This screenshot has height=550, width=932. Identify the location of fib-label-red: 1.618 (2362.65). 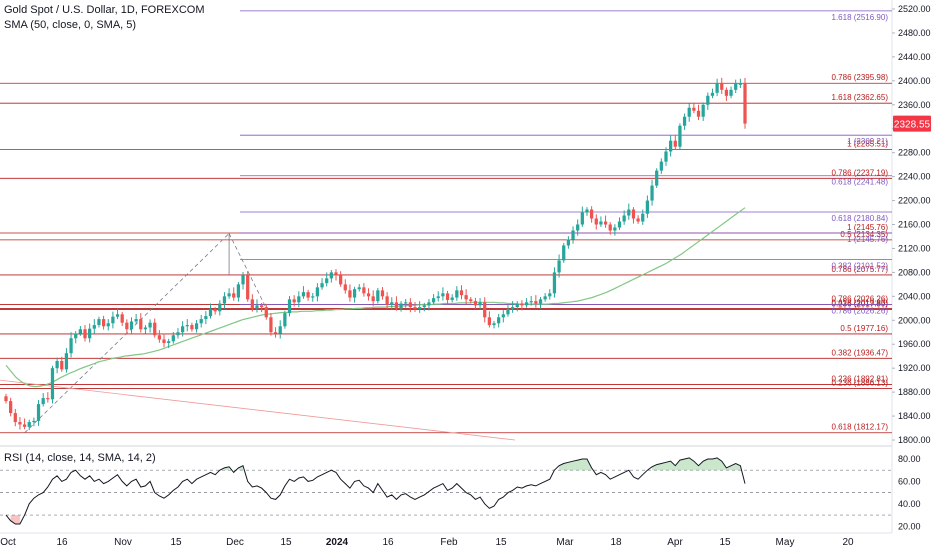
(860, 97).